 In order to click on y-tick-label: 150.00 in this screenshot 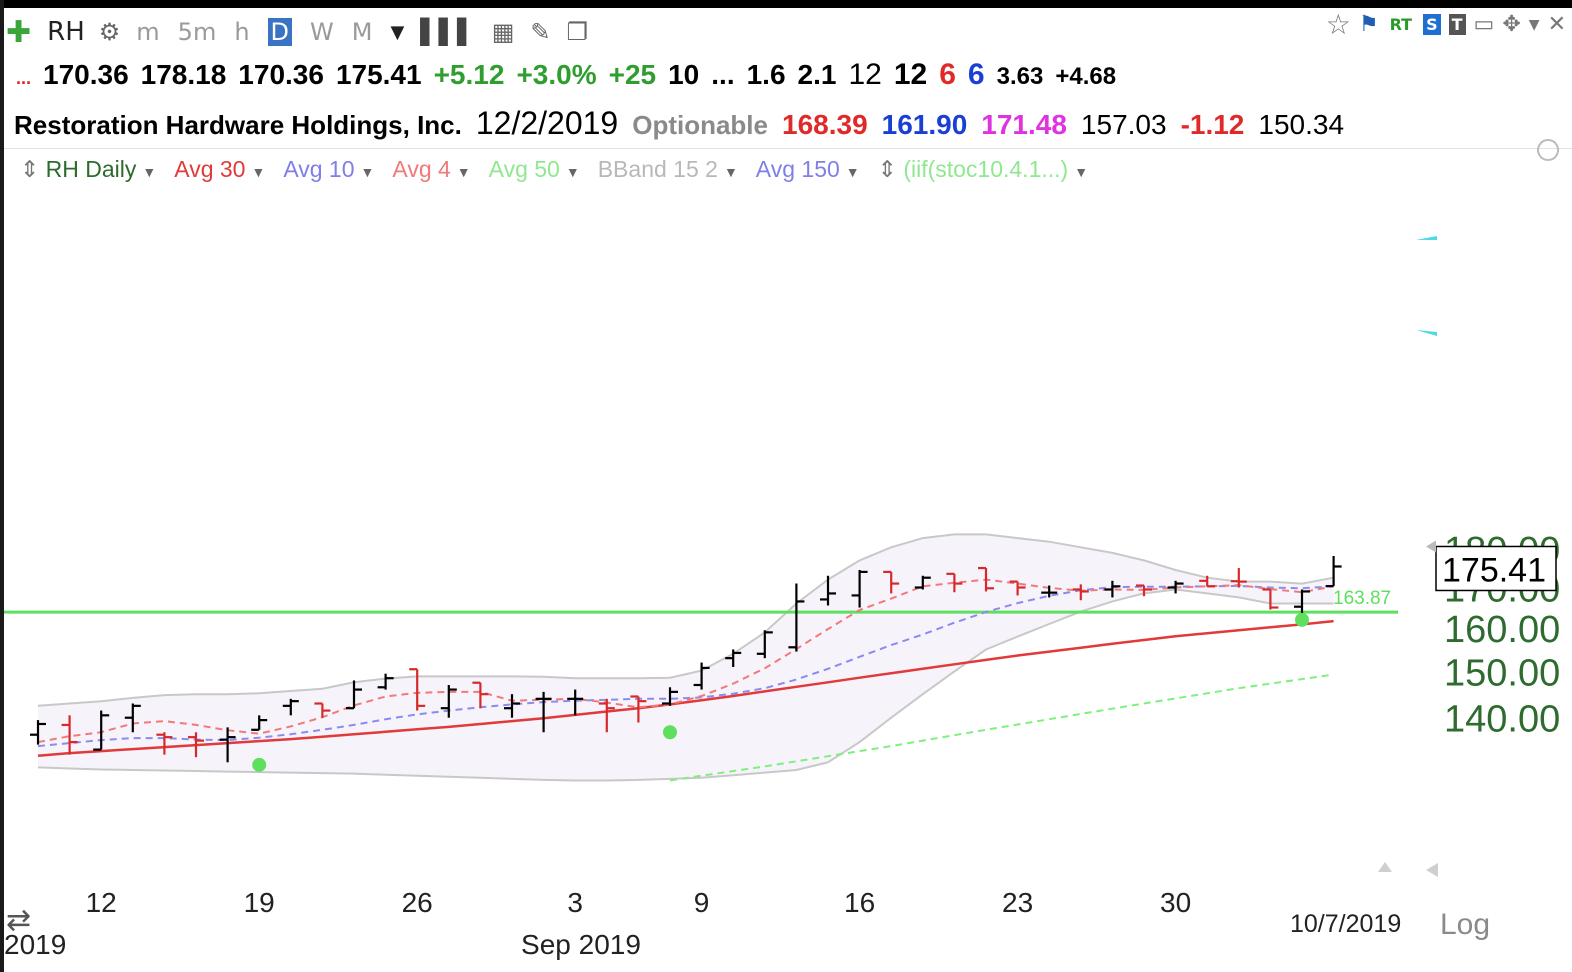, I will do `click(1502, 673)`.